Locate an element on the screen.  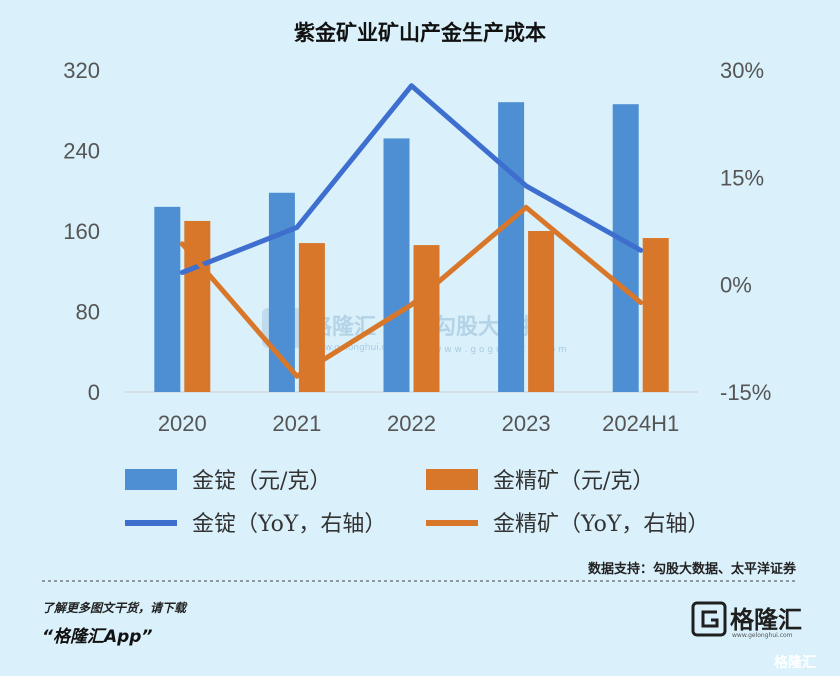
bar-gold-ingot-2023 is located at coordinates (511, 247).